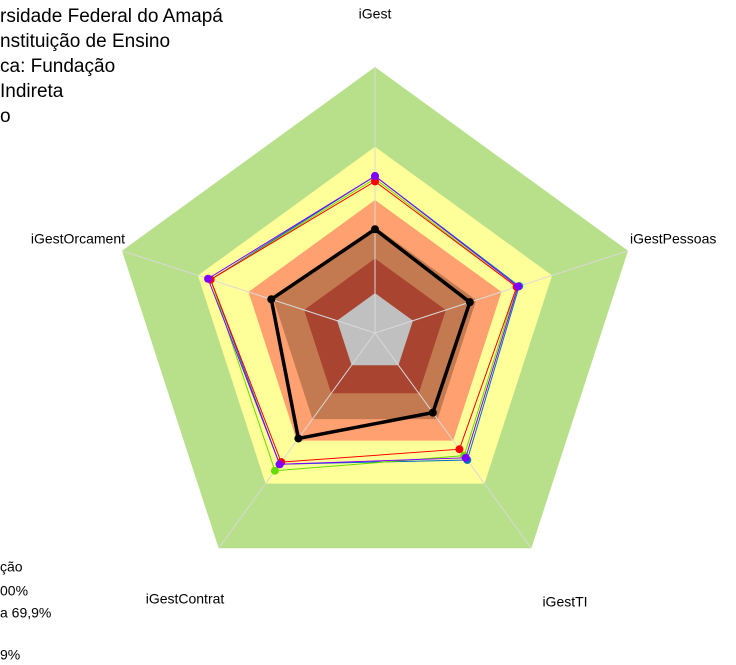 This screenshot has width=736, height=665. Describe the element at coordinates (111, 16) in the screenshot. I see `info-line: rsidade Federal do Amapá` at that location.